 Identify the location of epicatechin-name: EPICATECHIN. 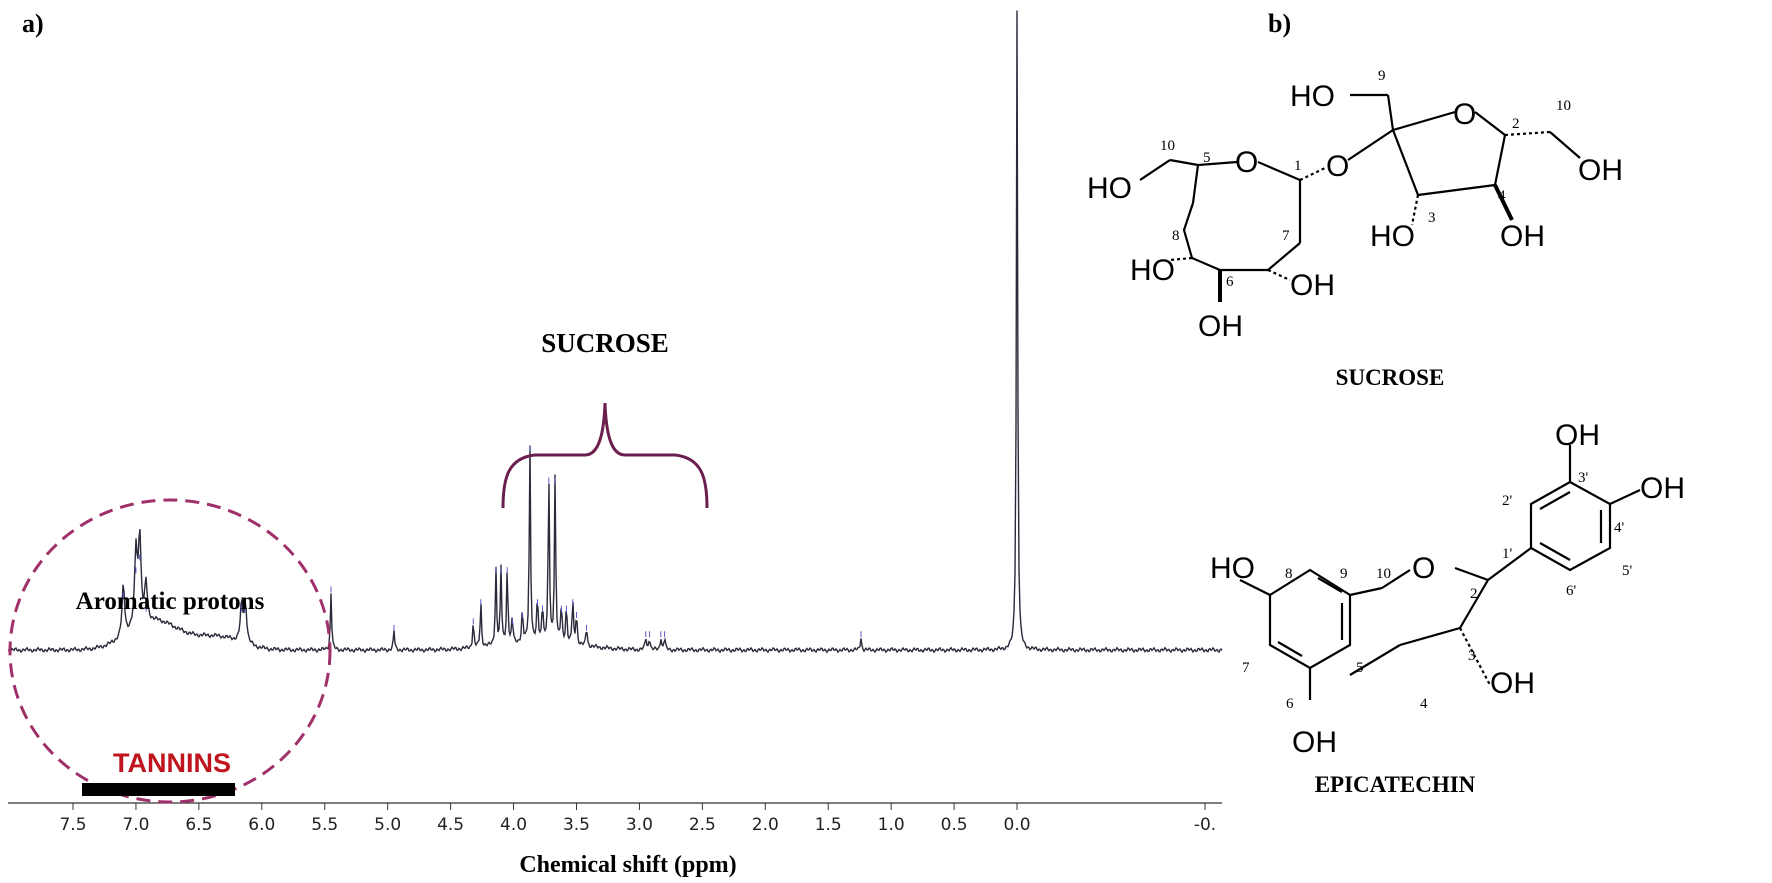
(1395, 784).